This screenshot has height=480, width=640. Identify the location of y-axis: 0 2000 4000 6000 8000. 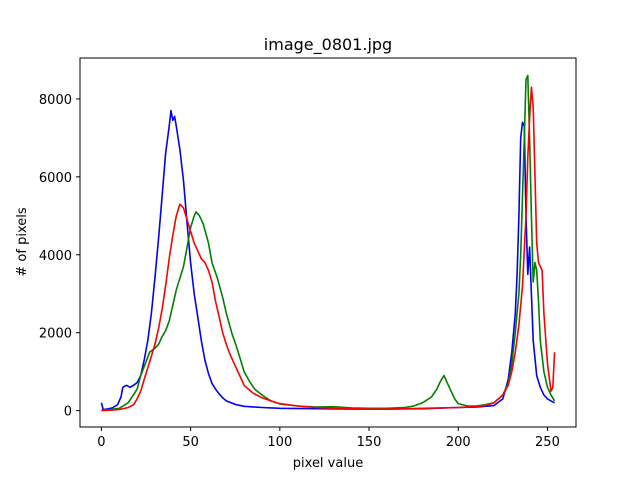
(59, 256).